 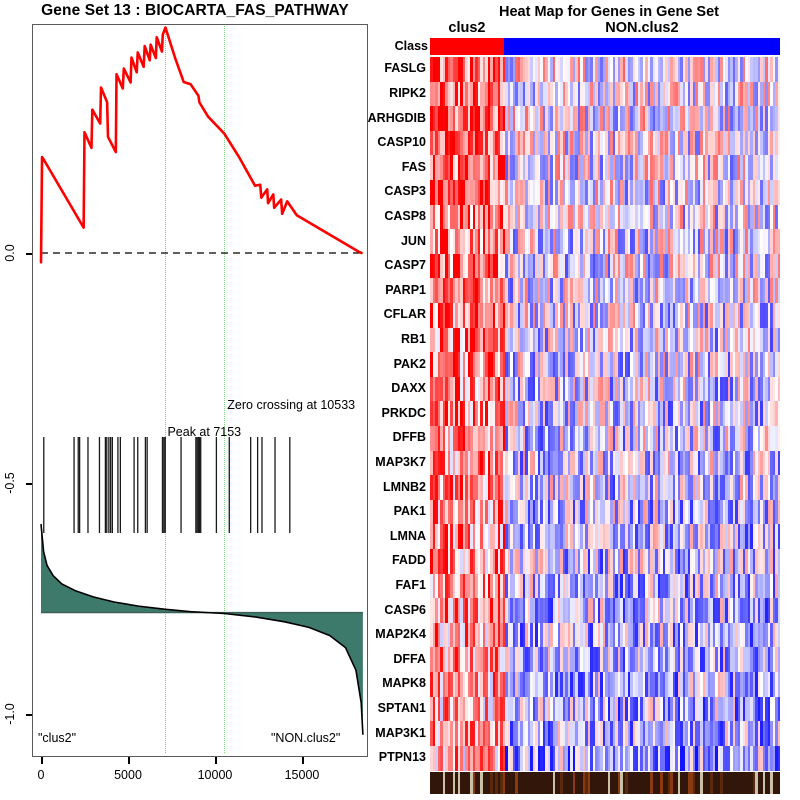 What do you see at coordinates (605, 783) in the screenshot?
I see `sample-name-strip` at bounding box center [605, 783].